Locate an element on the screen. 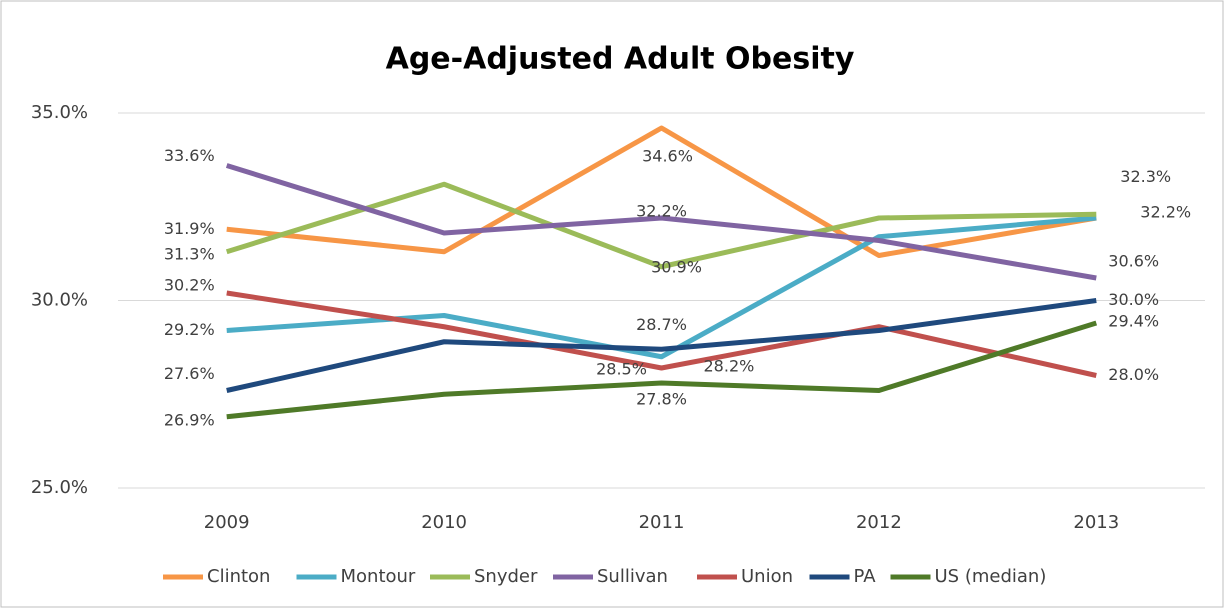 Image resolution: width=1229 pixels, height=610 pixels. y-tick-label: 30.0% is located at coordinates (59, 300).